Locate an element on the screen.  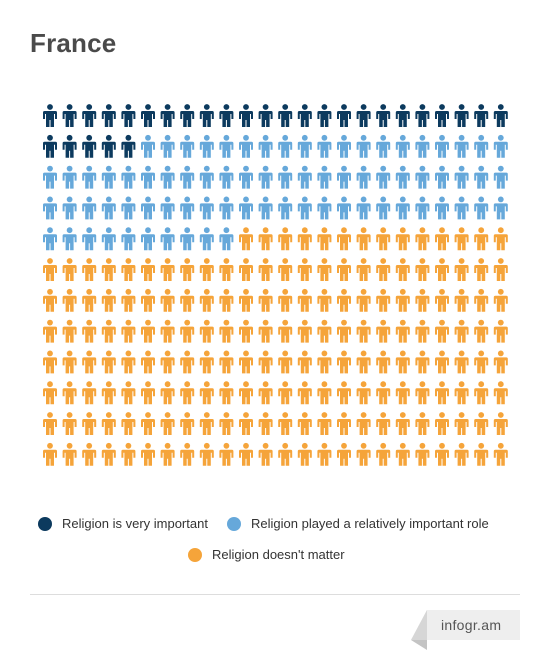
legend-label-doesnt-matter: Religion doesn't matter is located at coordinates (278, 554).